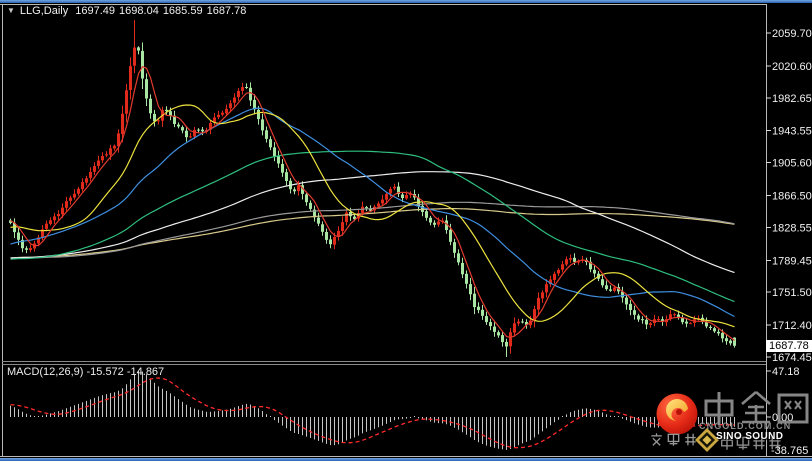 The image size is (812, 461). What do you see at coordinates (792, 67) in the screenshot?
I see `axis-tick-label: 2020.60` at bounding box center [792, 67].